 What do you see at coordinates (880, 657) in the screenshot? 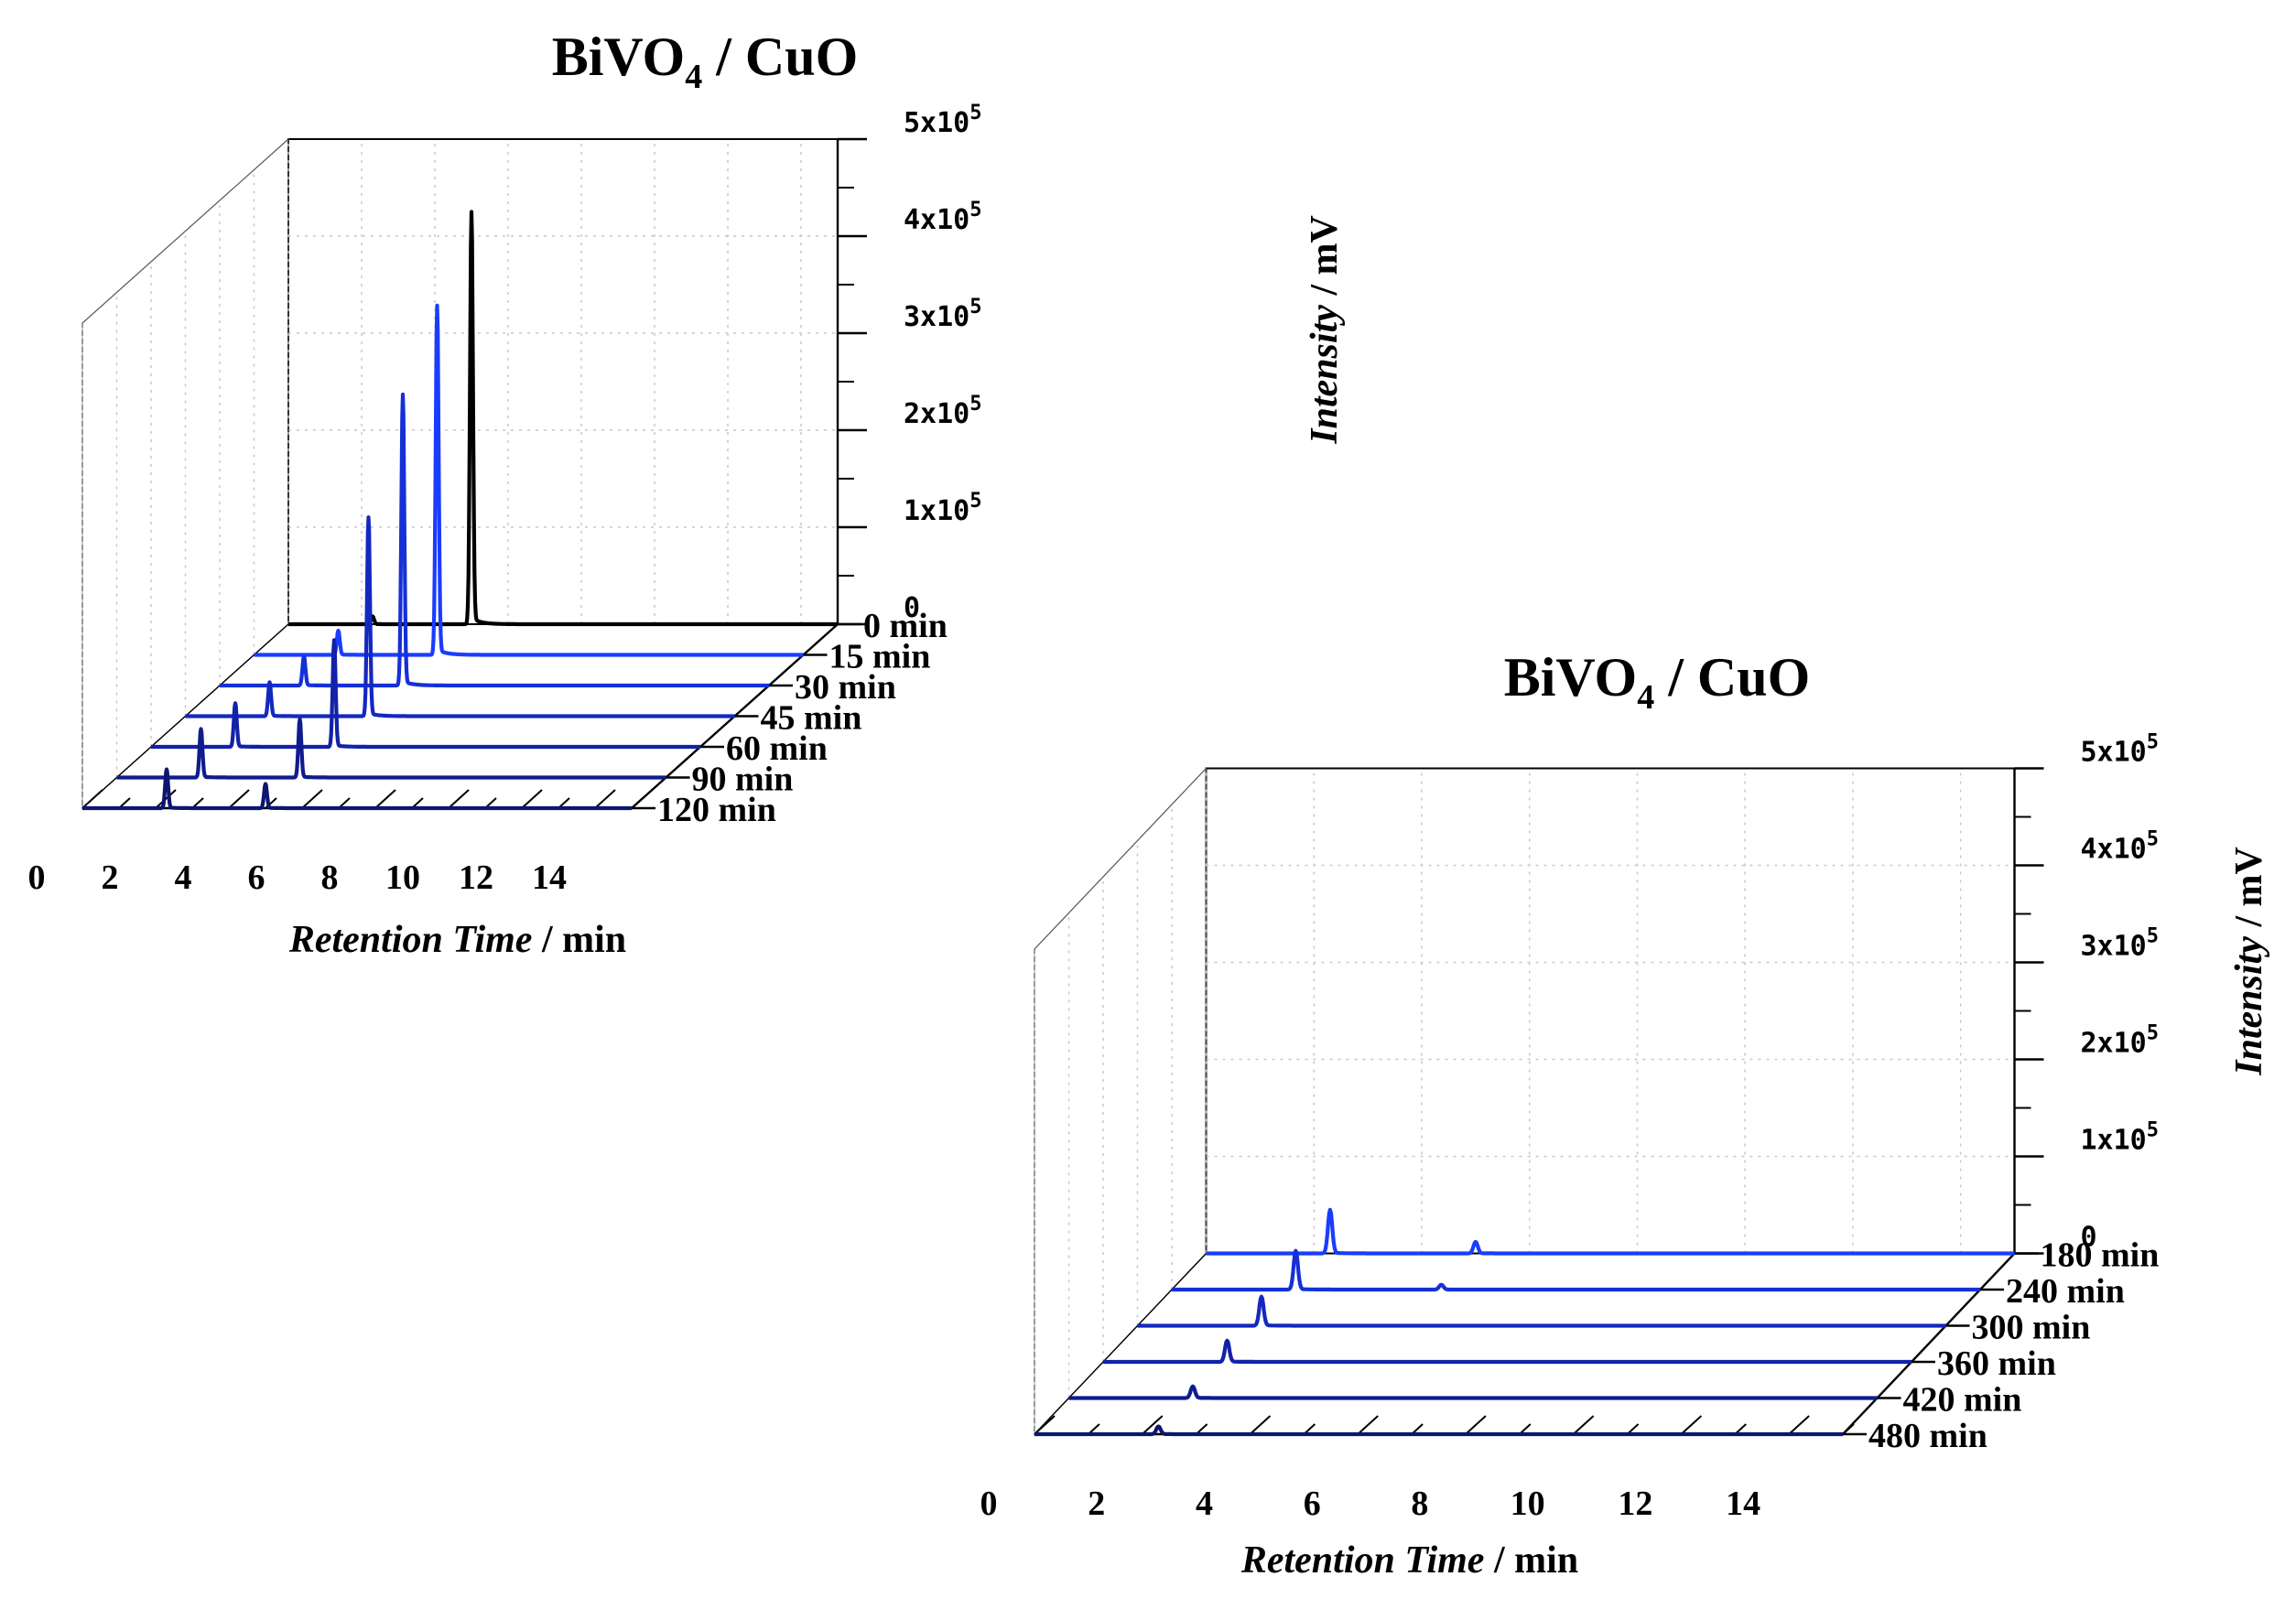
I see `series-label: 15 min` at bounding box center [880, 657].